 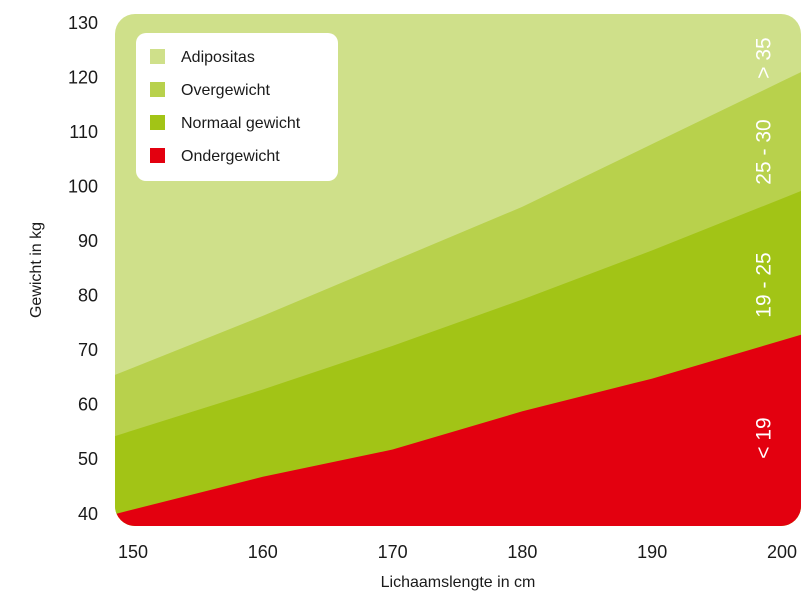 I want to click on y-tick-label: 40, so click(x=88, y=514).